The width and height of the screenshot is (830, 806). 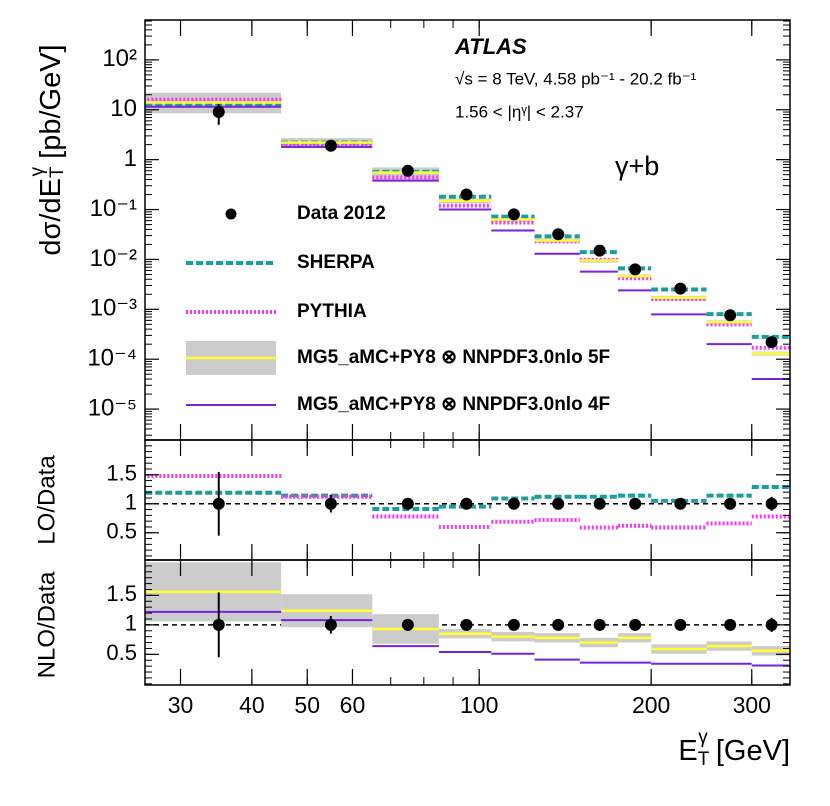 I want to click on x-label-unit: [GeV], so click(x=749, y=751).